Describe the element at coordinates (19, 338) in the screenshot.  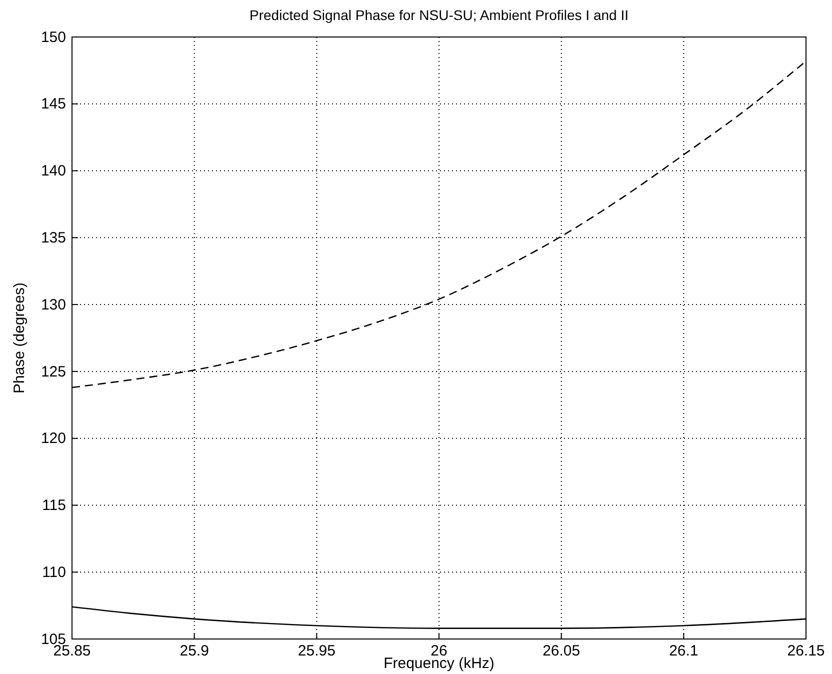
I see `y-axis-title: Phase (degrees)` at that location.